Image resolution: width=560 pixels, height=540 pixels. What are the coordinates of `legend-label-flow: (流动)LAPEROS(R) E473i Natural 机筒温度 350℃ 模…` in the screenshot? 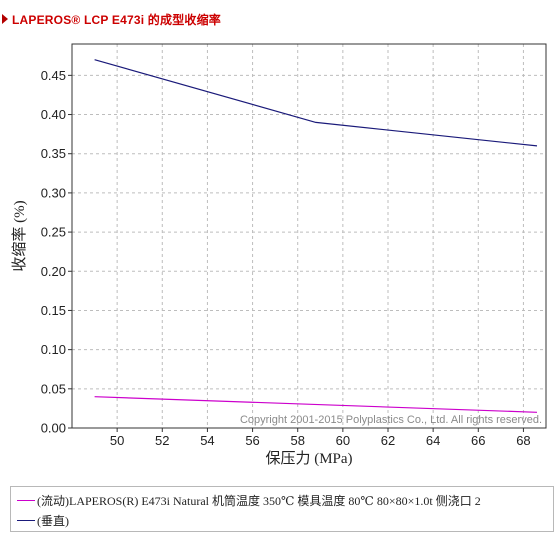 It's located at (259, 500).